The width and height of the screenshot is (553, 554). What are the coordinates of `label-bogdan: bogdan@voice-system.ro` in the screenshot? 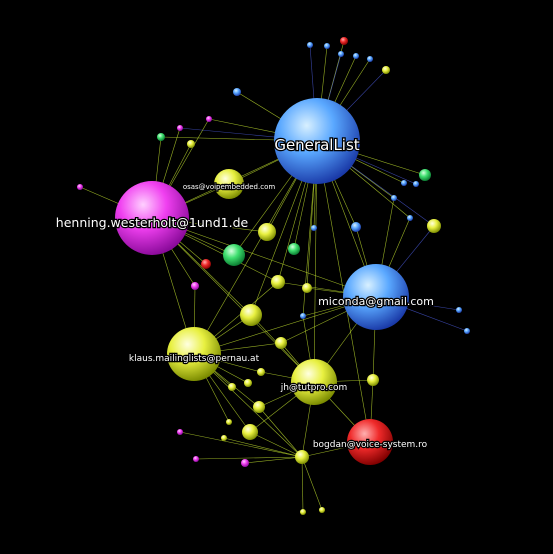 It's located at (370, 445).